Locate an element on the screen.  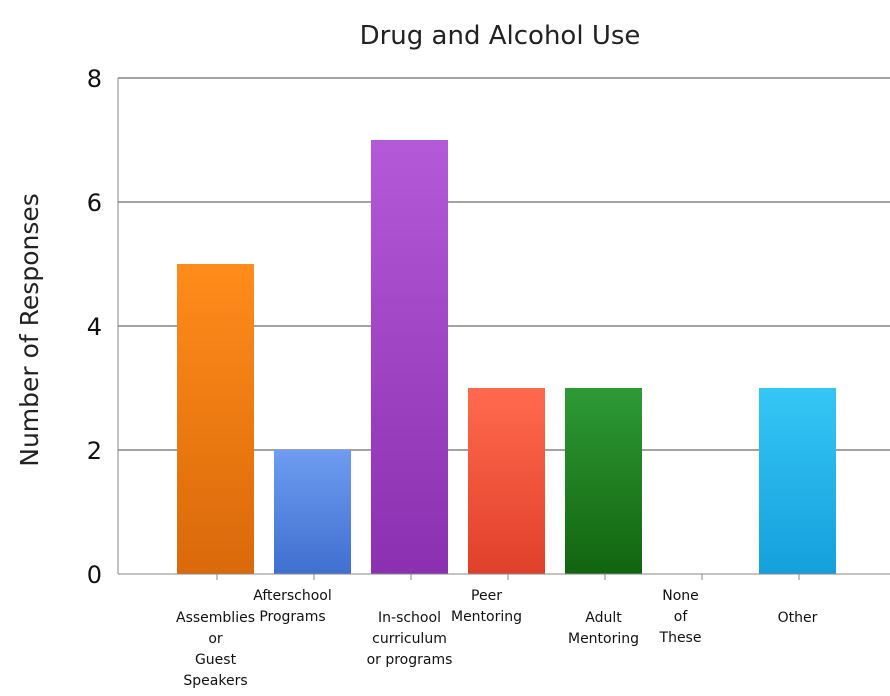
y-tick-label: 2 is located at coordinates (94, 451).